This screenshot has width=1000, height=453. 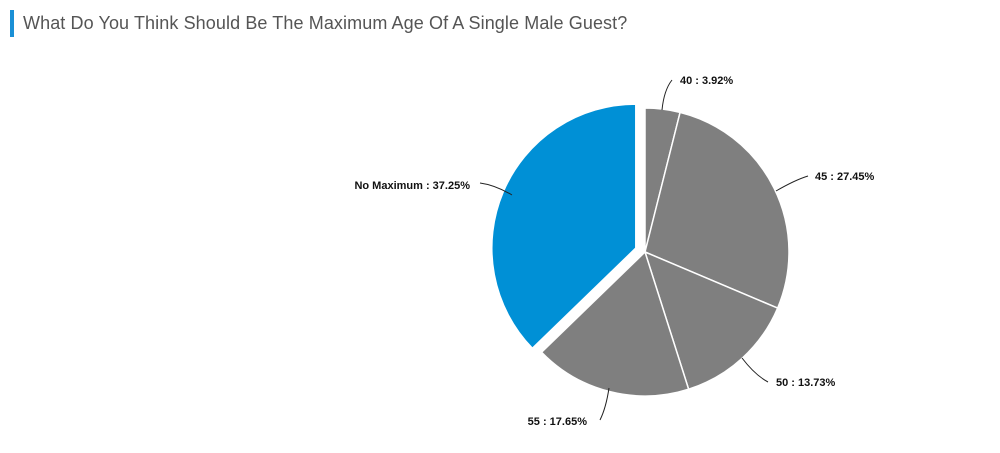 What do you see at coordinates (564, 226) in the screenshot?
I see `pie-slice-no-maximum` at bounding box center [564, 226].